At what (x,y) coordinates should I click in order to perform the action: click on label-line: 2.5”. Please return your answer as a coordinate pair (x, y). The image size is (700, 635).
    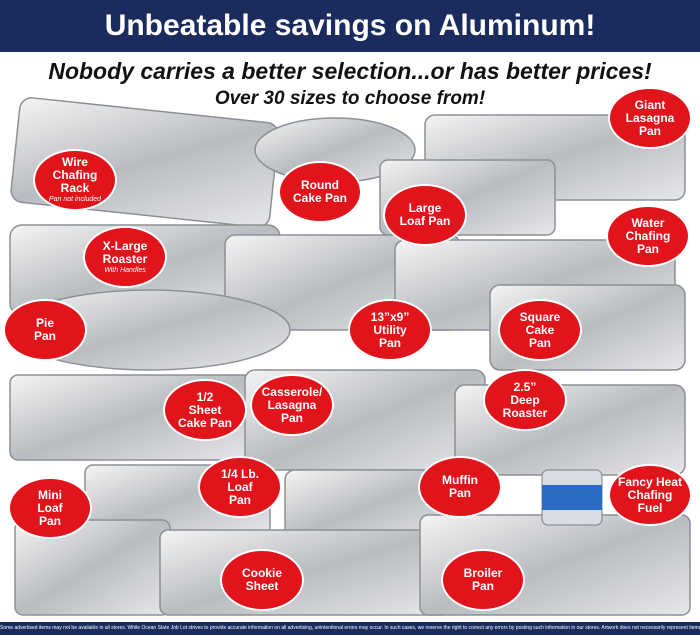
    Looking at the image, I should click on (525, 386).